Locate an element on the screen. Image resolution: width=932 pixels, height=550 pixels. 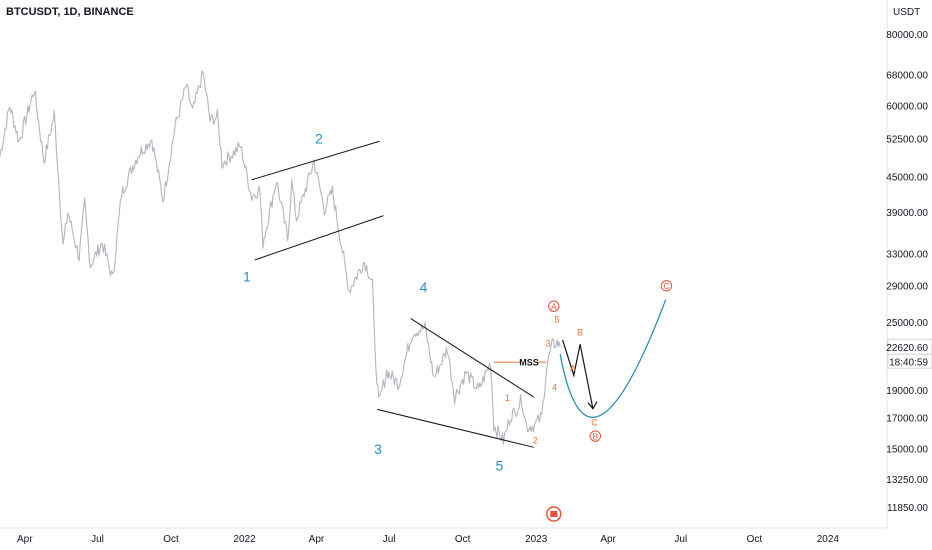
currency-label: USDT is located at coordinates (906, 12).